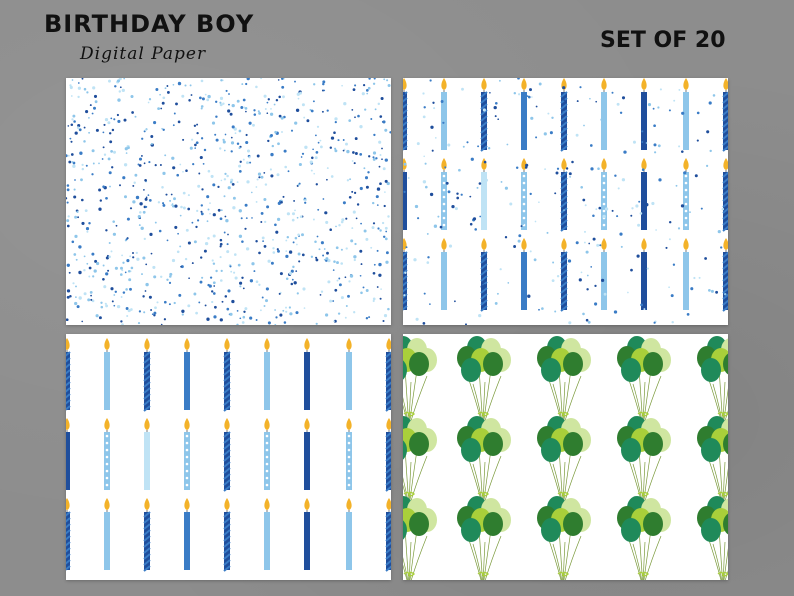 The width and height of the screenshot is (794, 596). I want to click on set-count-badge: SET OF 20, so click(663, 40).